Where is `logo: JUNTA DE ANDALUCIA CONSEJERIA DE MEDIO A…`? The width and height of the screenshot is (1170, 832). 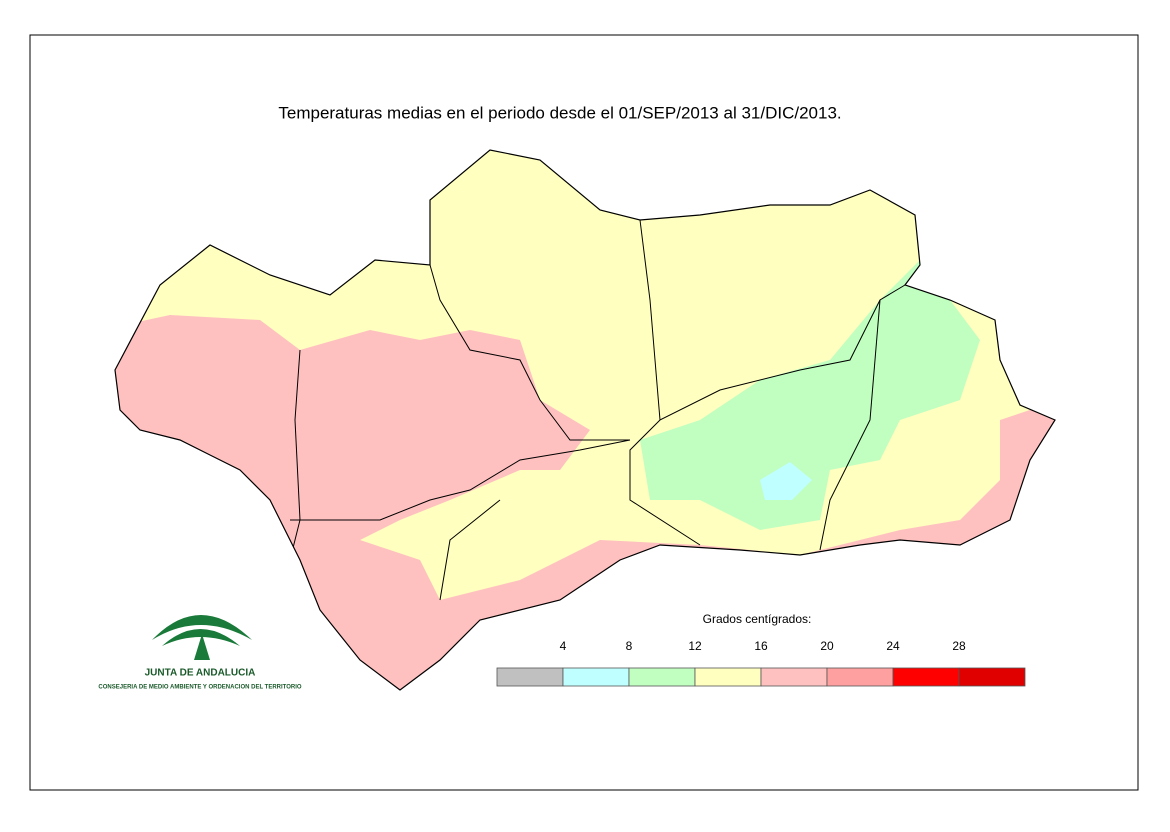 logo: JUNTA DE ANDALUCIA CONSEJERIA DE MEDIO A… is located at coordinates (200, 653).